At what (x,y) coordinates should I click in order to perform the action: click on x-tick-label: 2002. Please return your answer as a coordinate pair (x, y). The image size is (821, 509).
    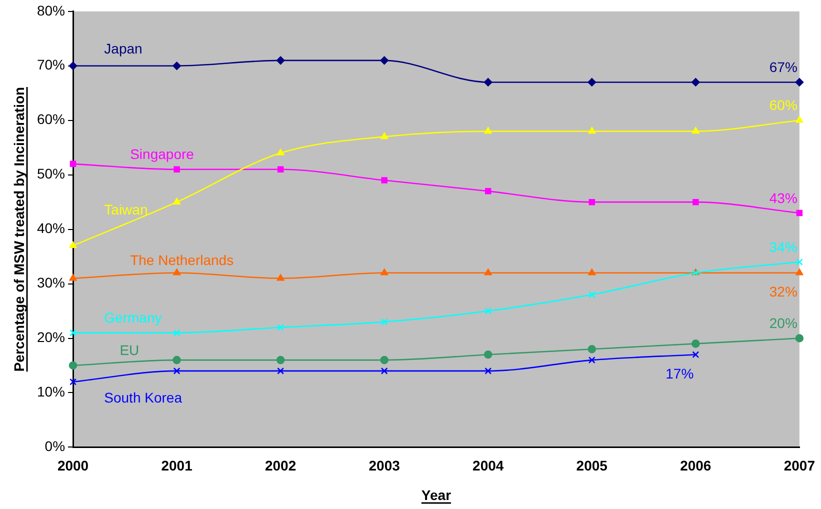
    Looking at the image, I should click on (280, 465).